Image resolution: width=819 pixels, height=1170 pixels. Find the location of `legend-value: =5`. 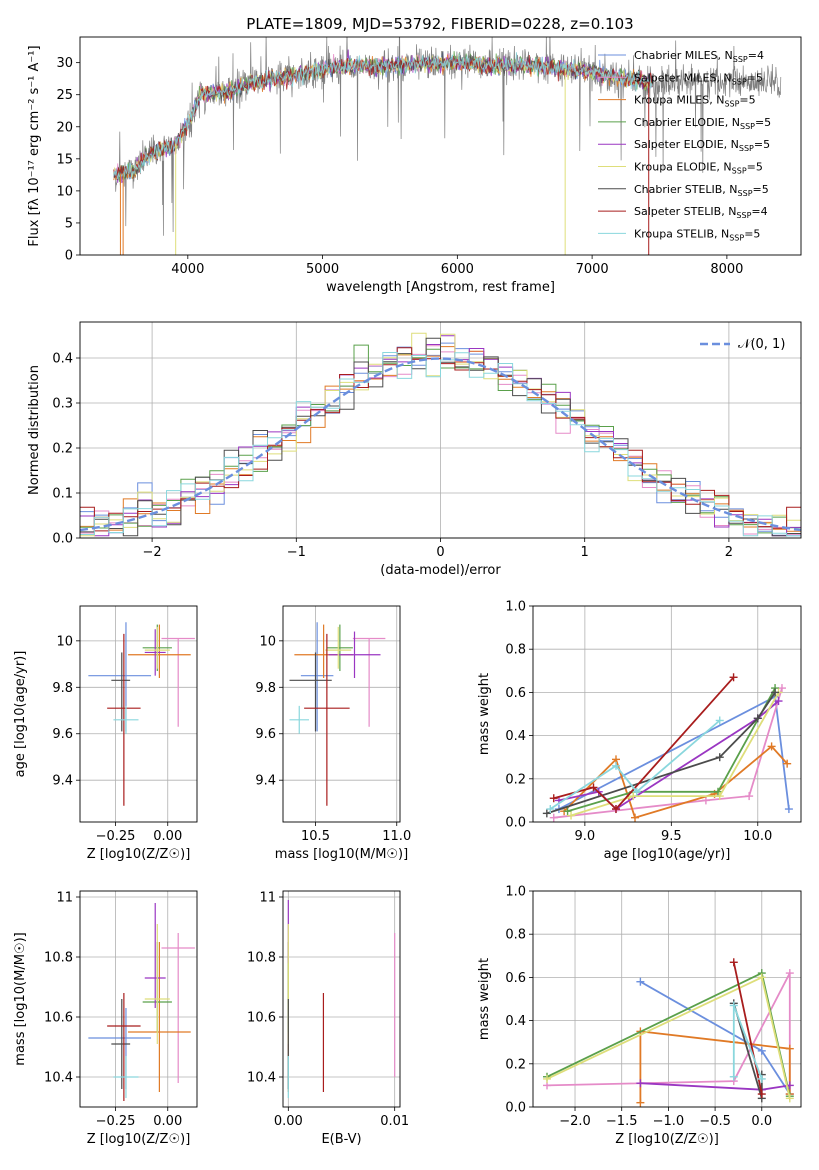

legend-value: =5 is located at coordinates (761, 189).